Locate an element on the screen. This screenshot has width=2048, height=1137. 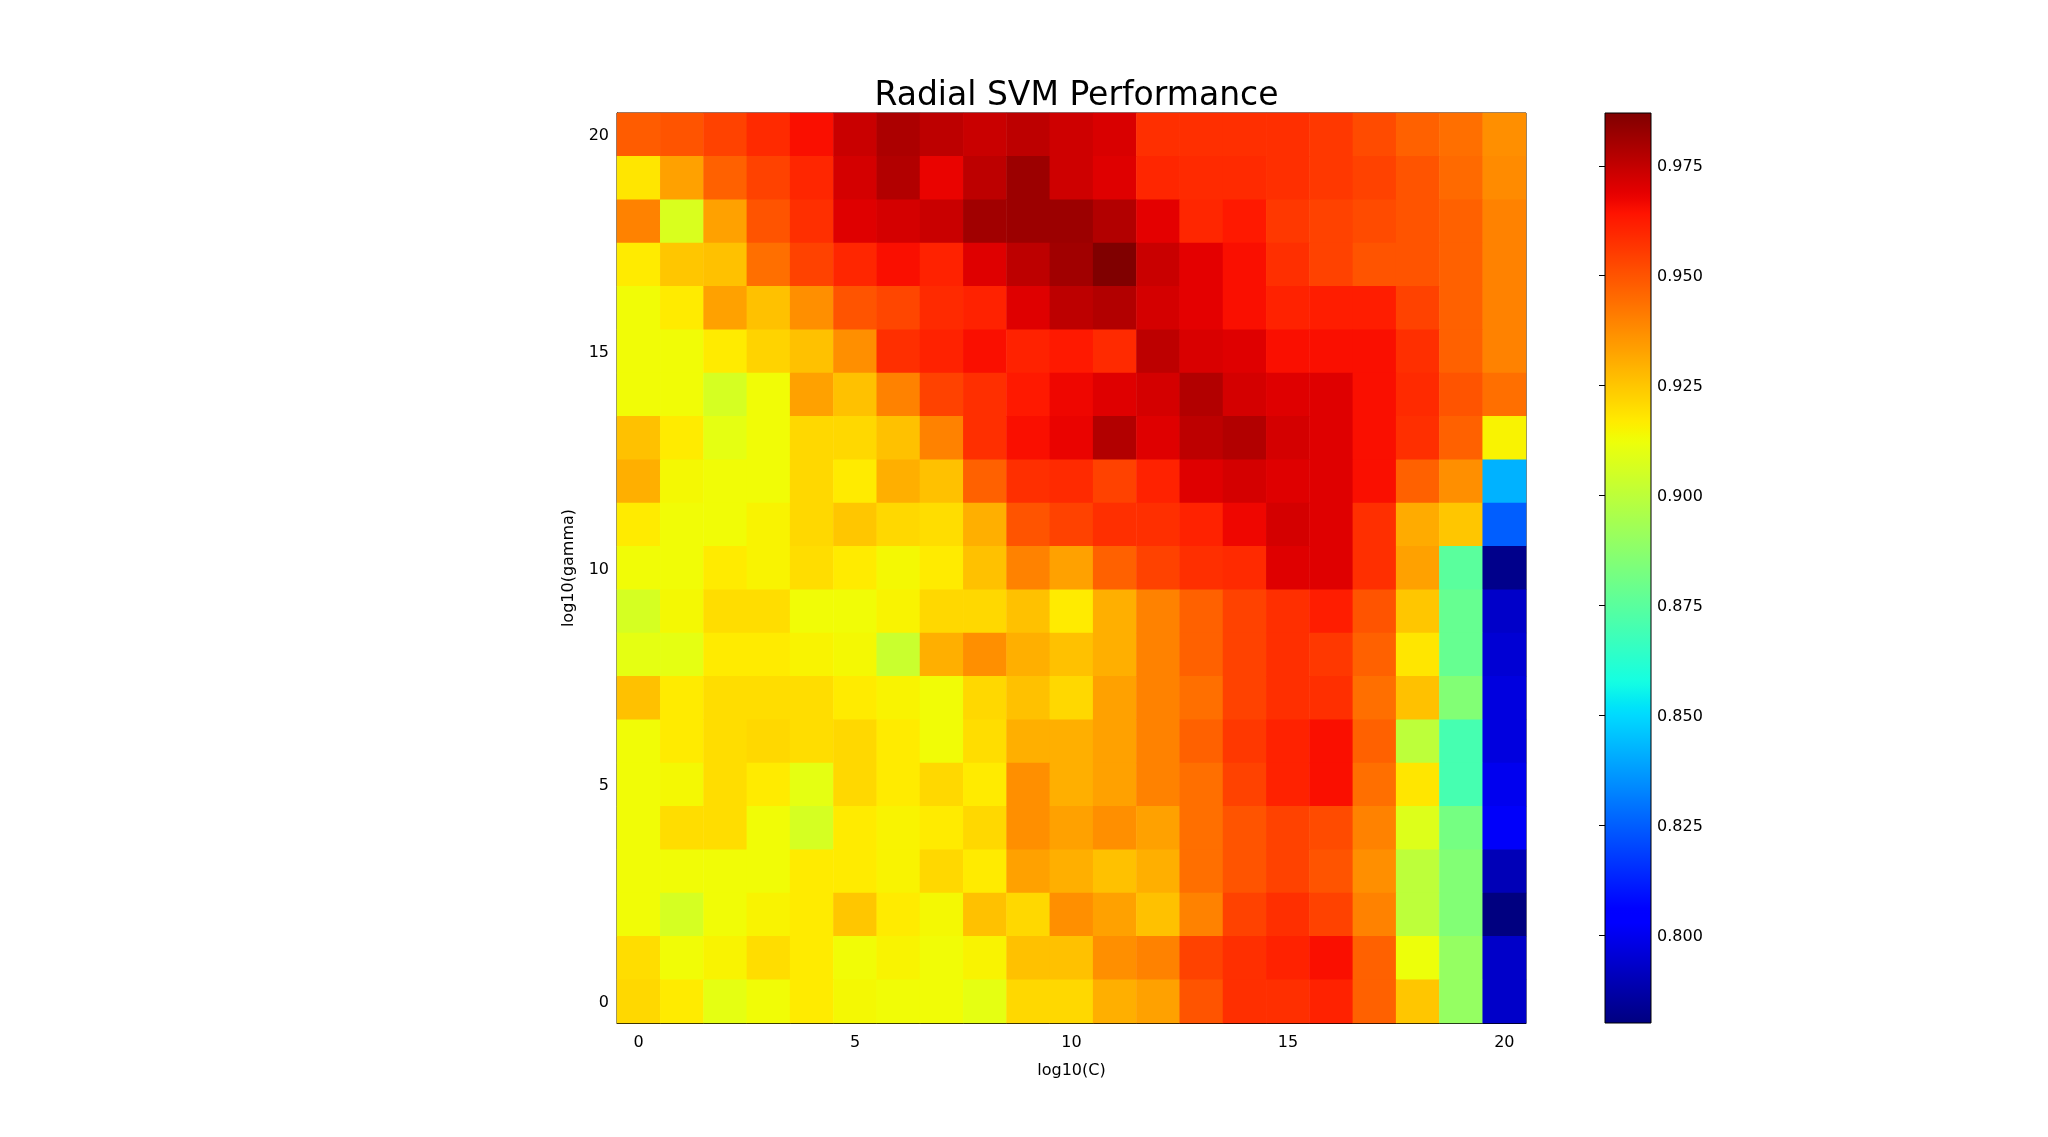
y-tick-label: 0 is located at coordinates (603, 1001).